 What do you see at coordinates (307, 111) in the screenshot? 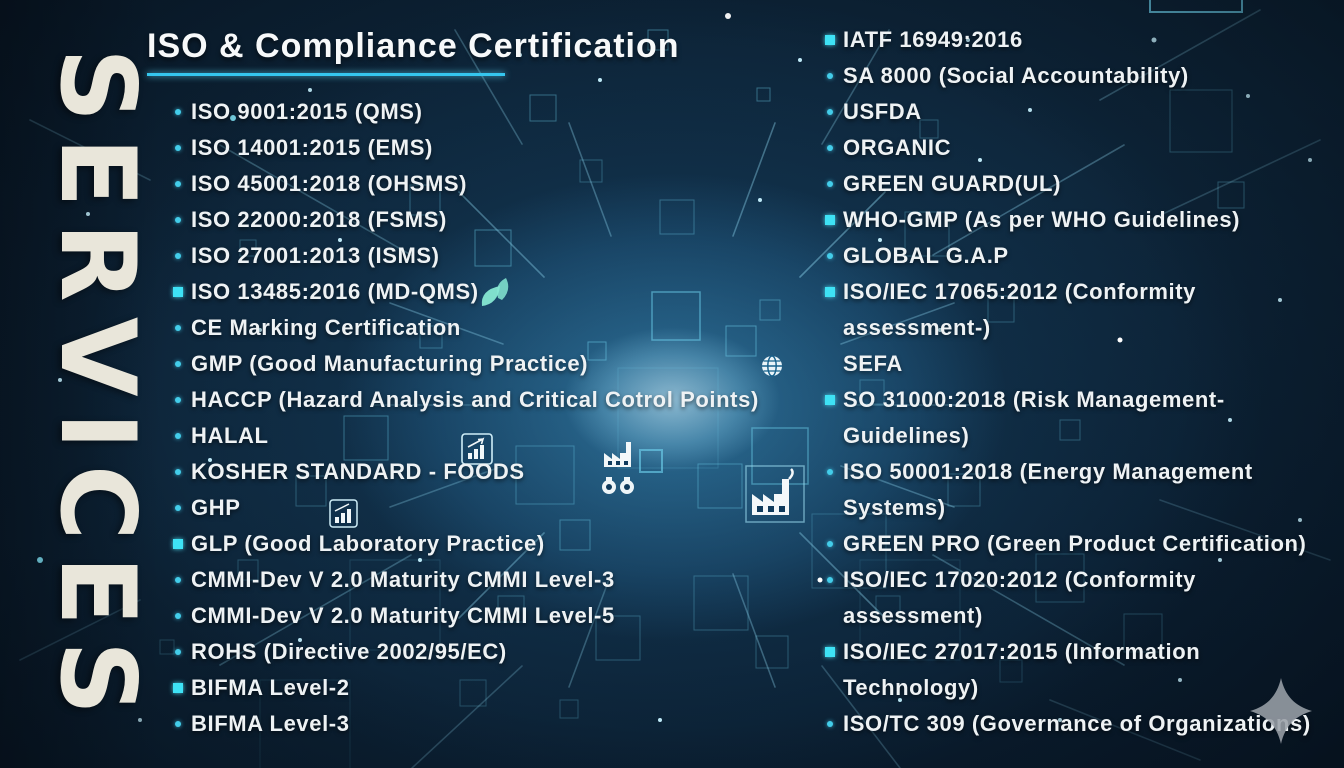
I see `certification-label: ISO 9001:2015 (QMS)` at bounding box center [307, 111].